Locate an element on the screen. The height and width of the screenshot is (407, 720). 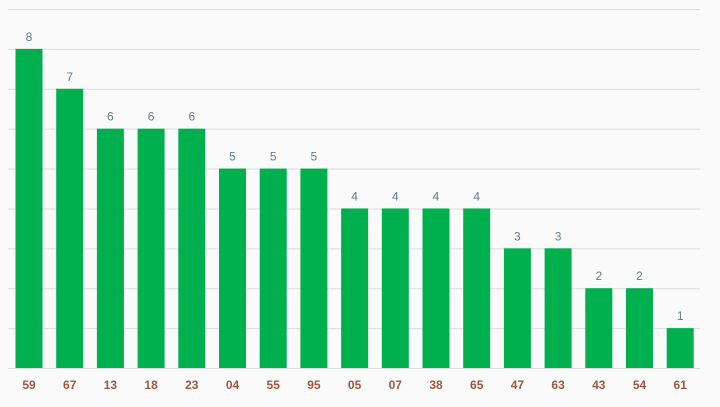
bar-value-label: 8 is located at coordinates (29, 37).